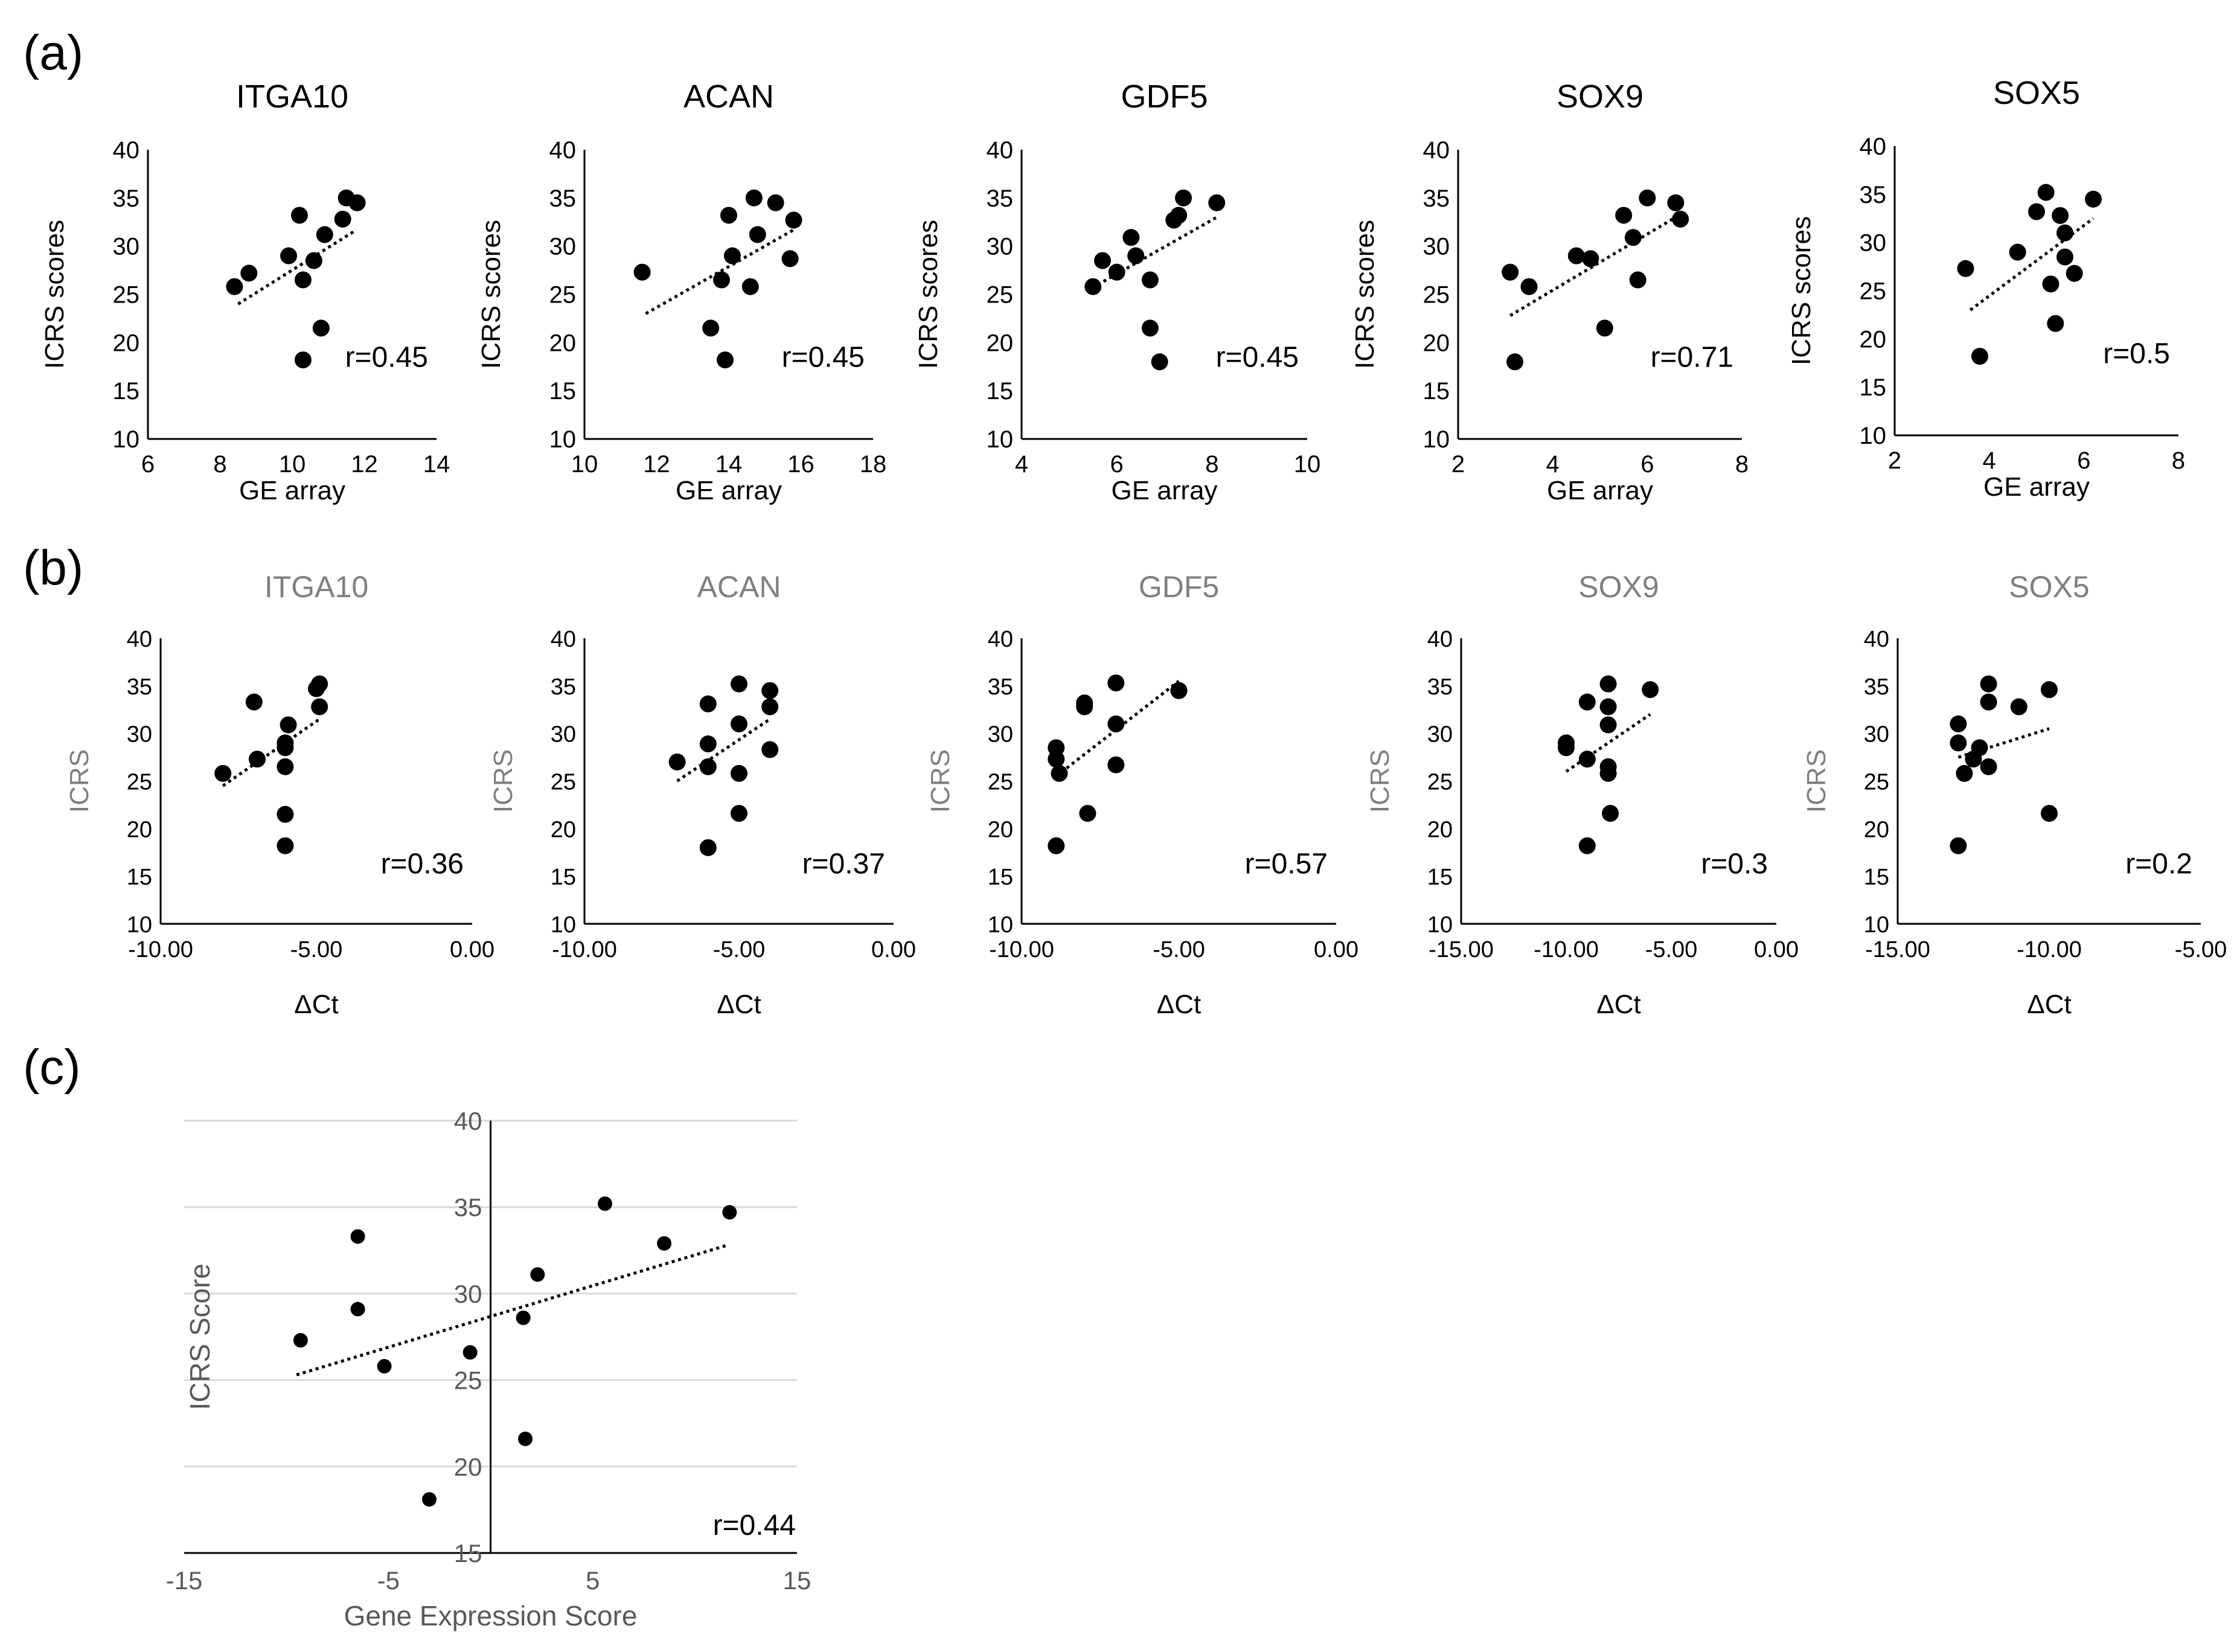 Image resolution: width=2237 pixels, height=1652 pixels. What do you see at coordinates (364, 464) in the screenshot?
I see `x-tick-label: 12` at bounding box center [364, 464].